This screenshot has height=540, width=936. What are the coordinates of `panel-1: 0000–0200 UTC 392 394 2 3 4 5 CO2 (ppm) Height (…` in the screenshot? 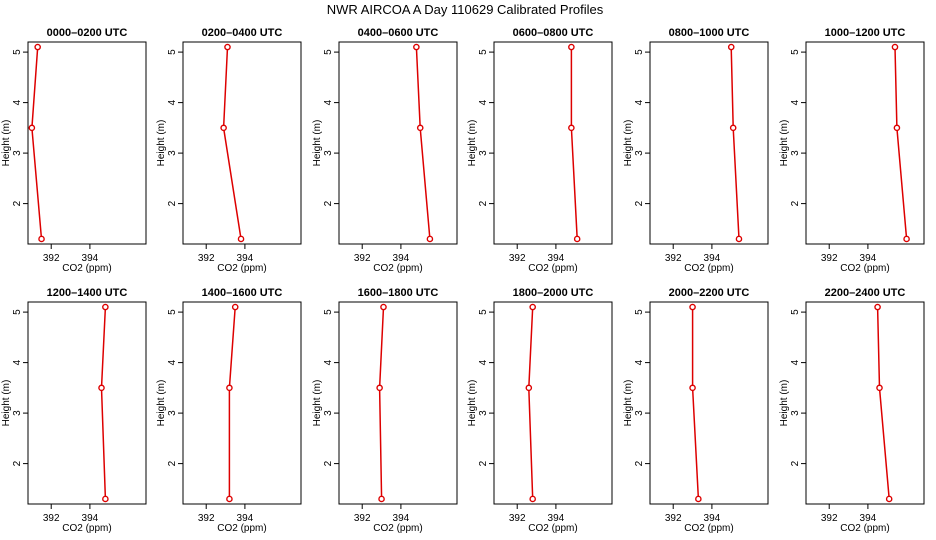 It's located at (74, 150).